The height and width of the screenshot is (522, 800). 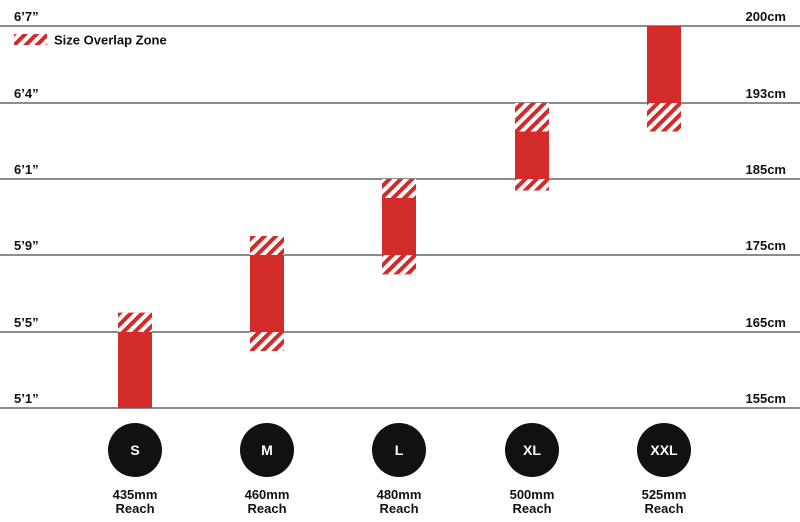 I want to click on reach-value: 460mm, so click(x=267, y=494).